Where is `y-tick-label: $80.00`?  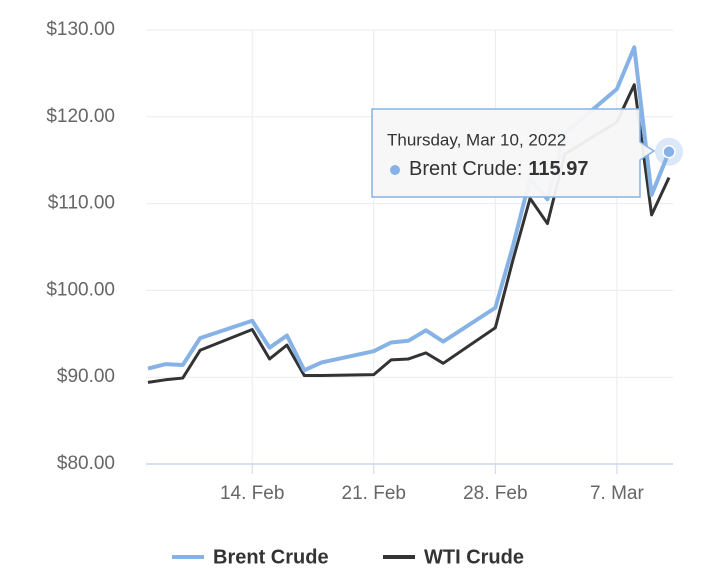 y-tick-label: $80.00 is located at coordinates (86, 463).